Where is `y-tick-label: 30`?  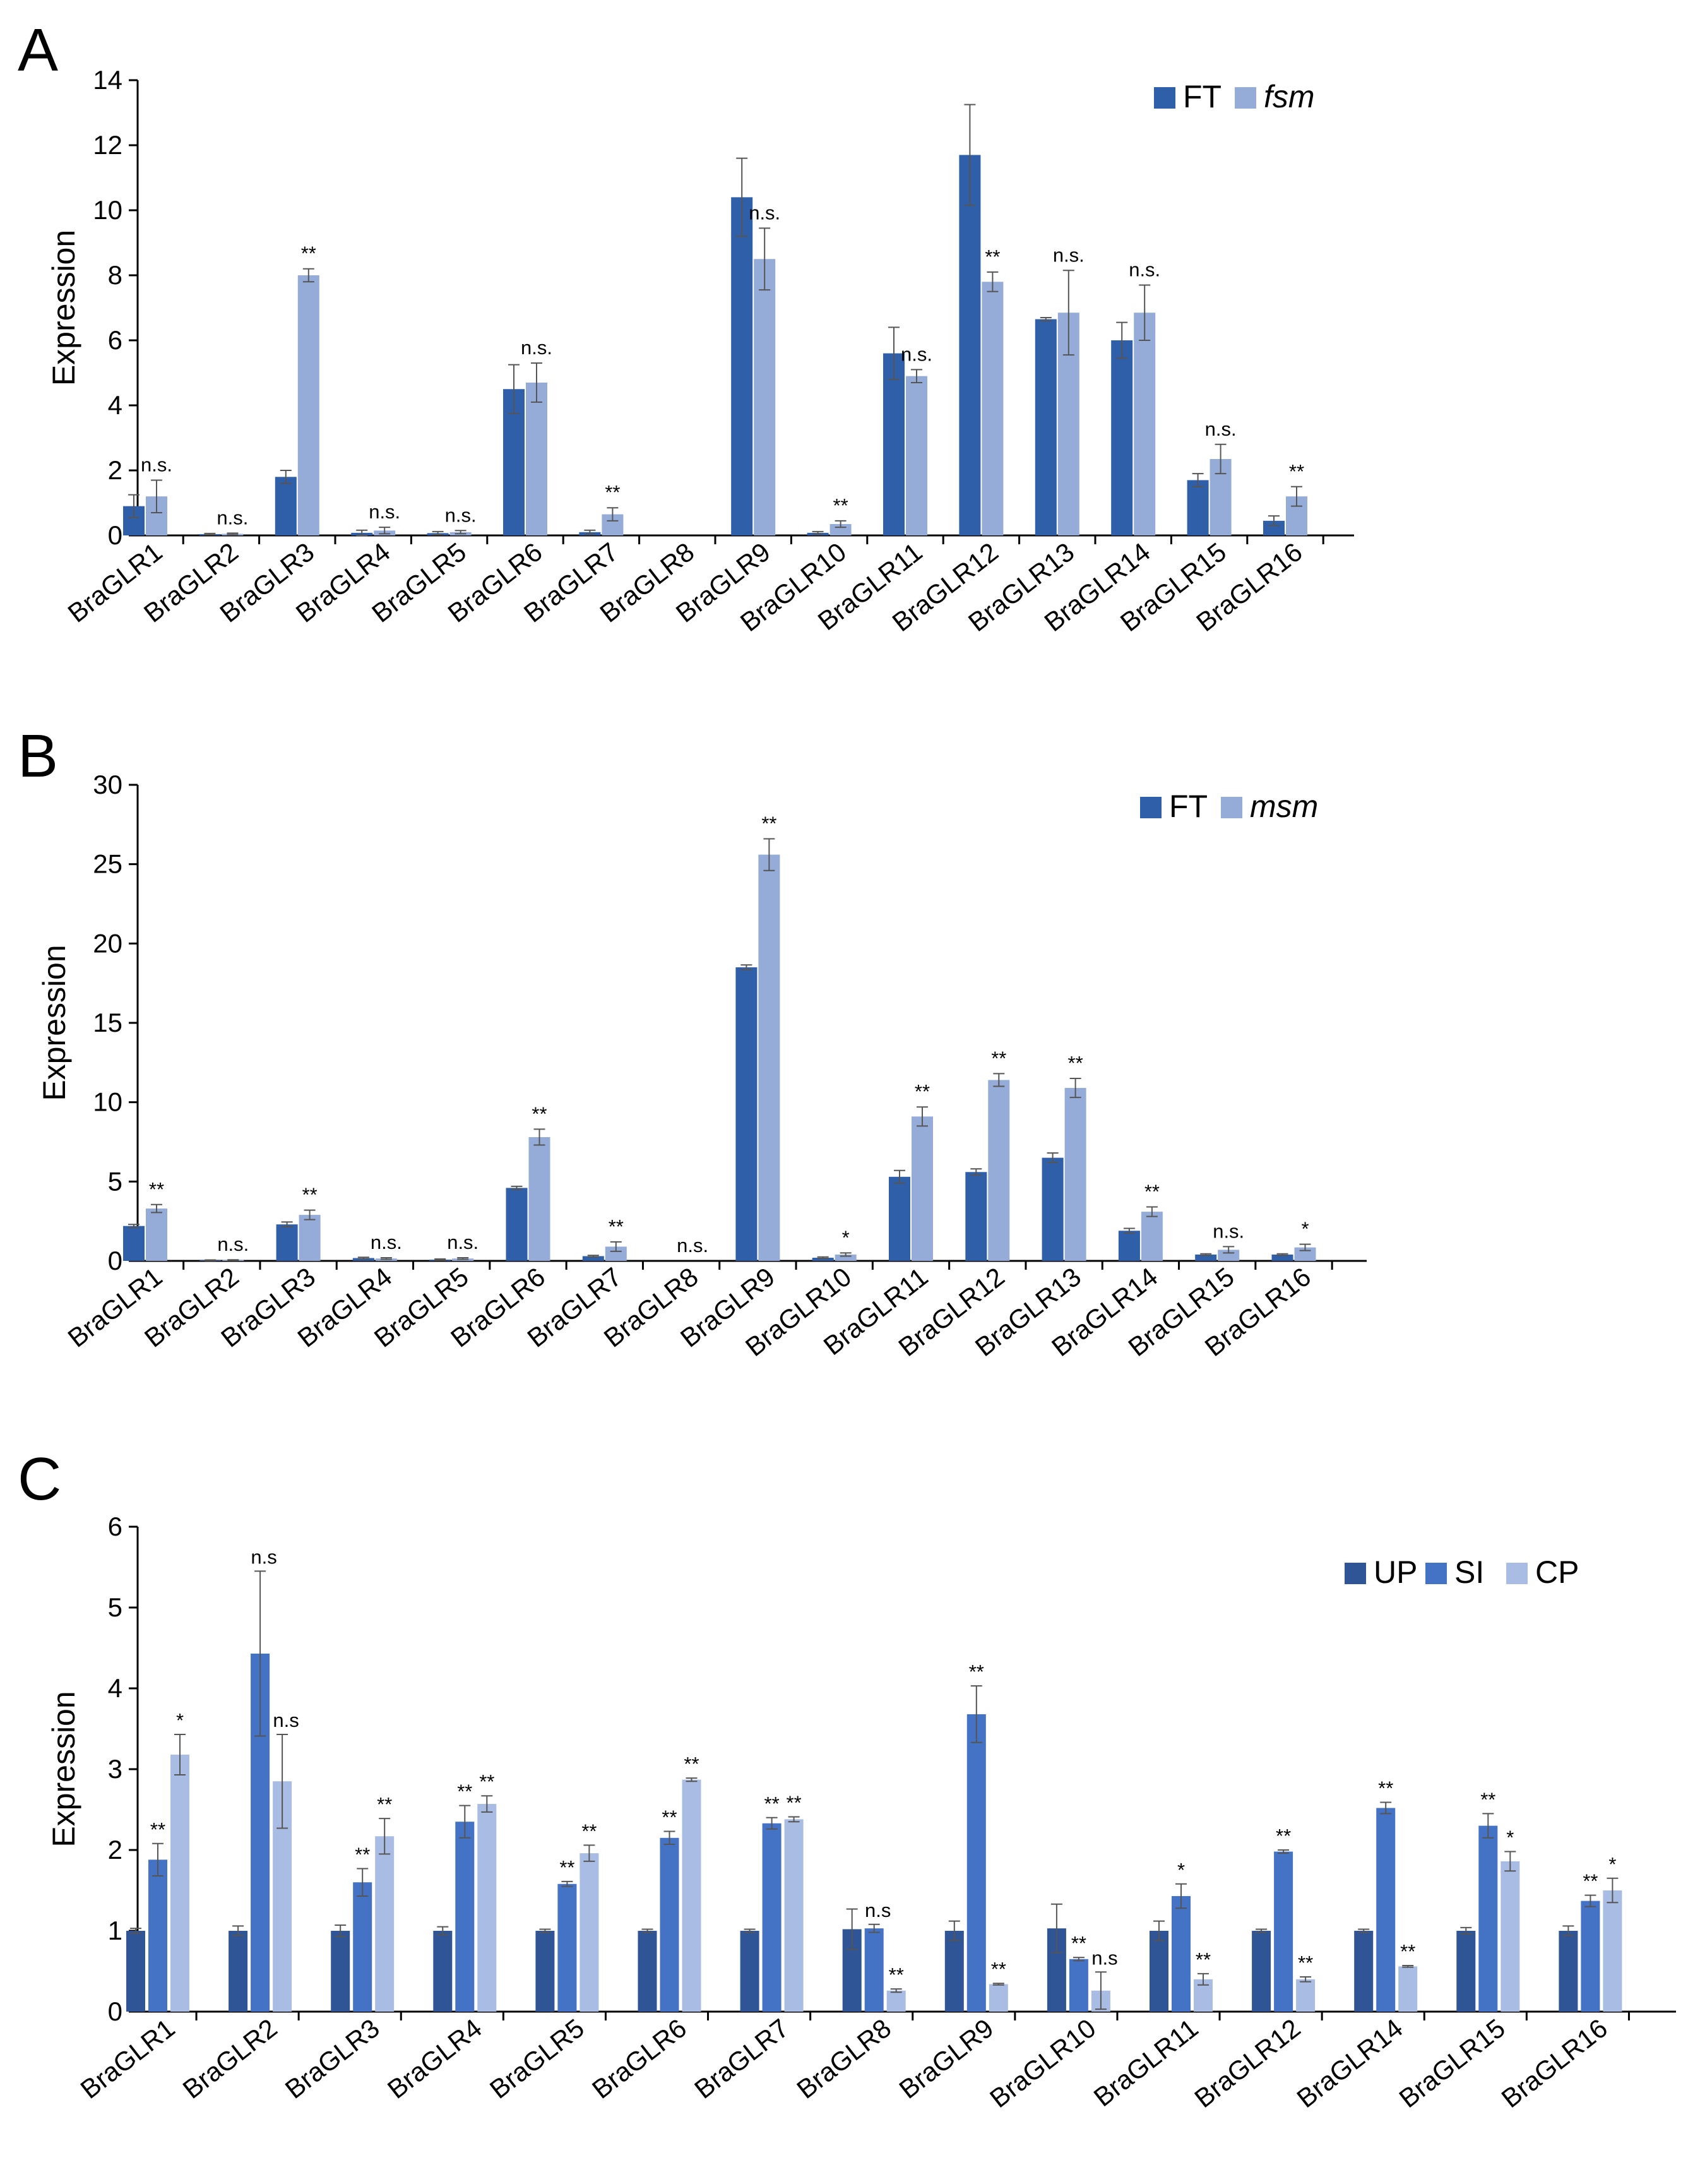 y-tick-label: 30 is located at coordinates (107, 784).